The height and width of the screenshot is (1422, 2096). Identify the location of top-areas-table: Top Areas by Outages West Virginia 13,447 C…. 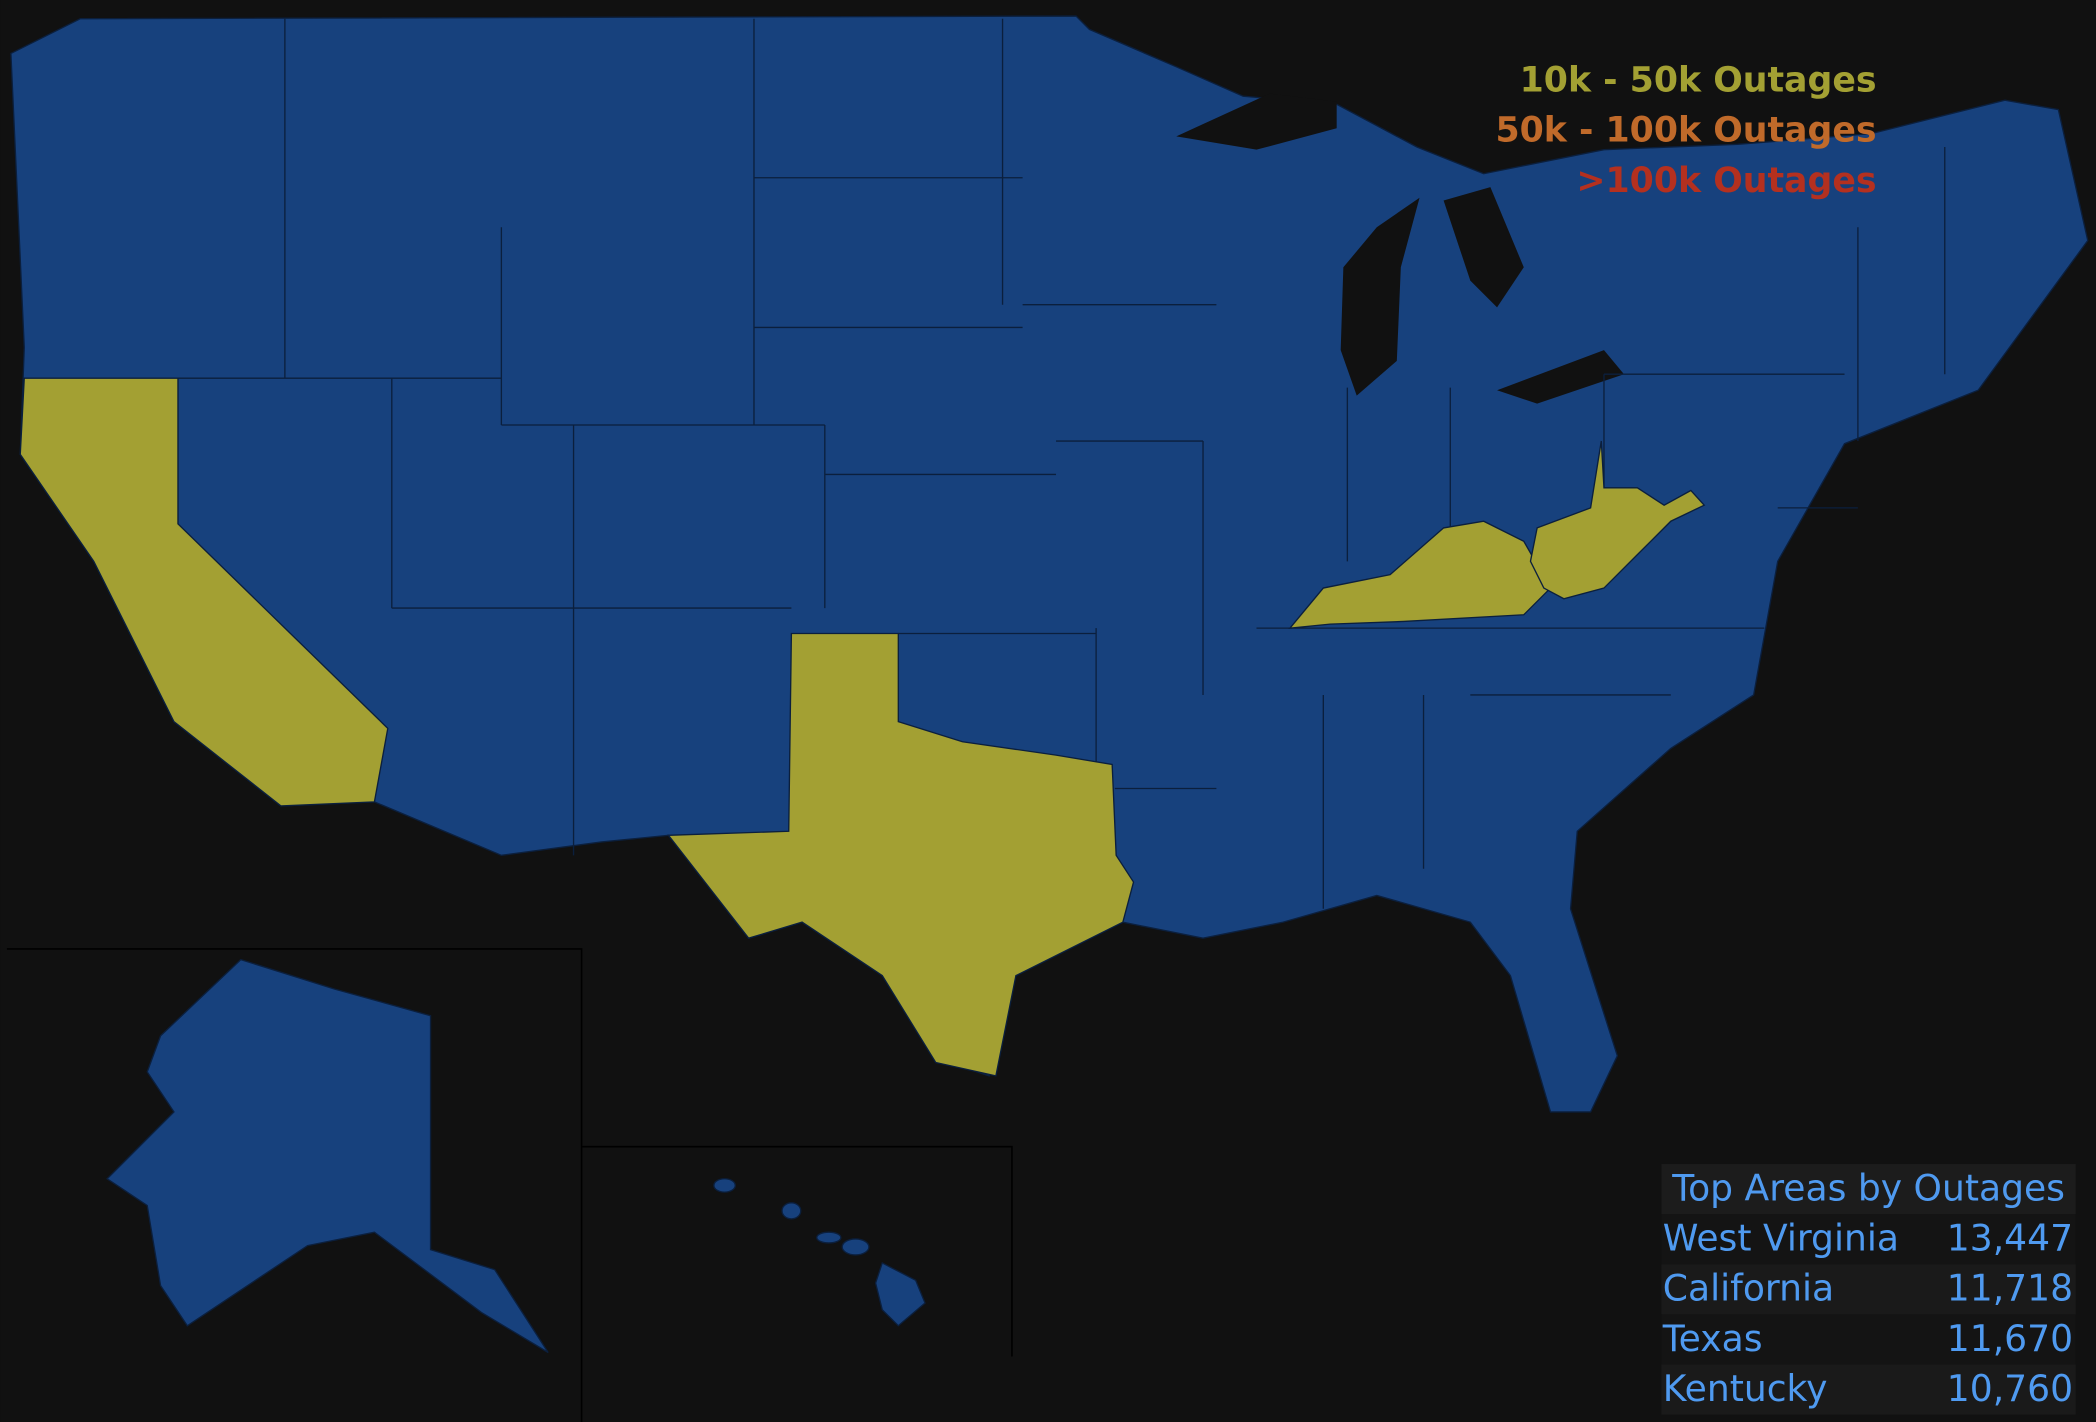
(1868, 1289).